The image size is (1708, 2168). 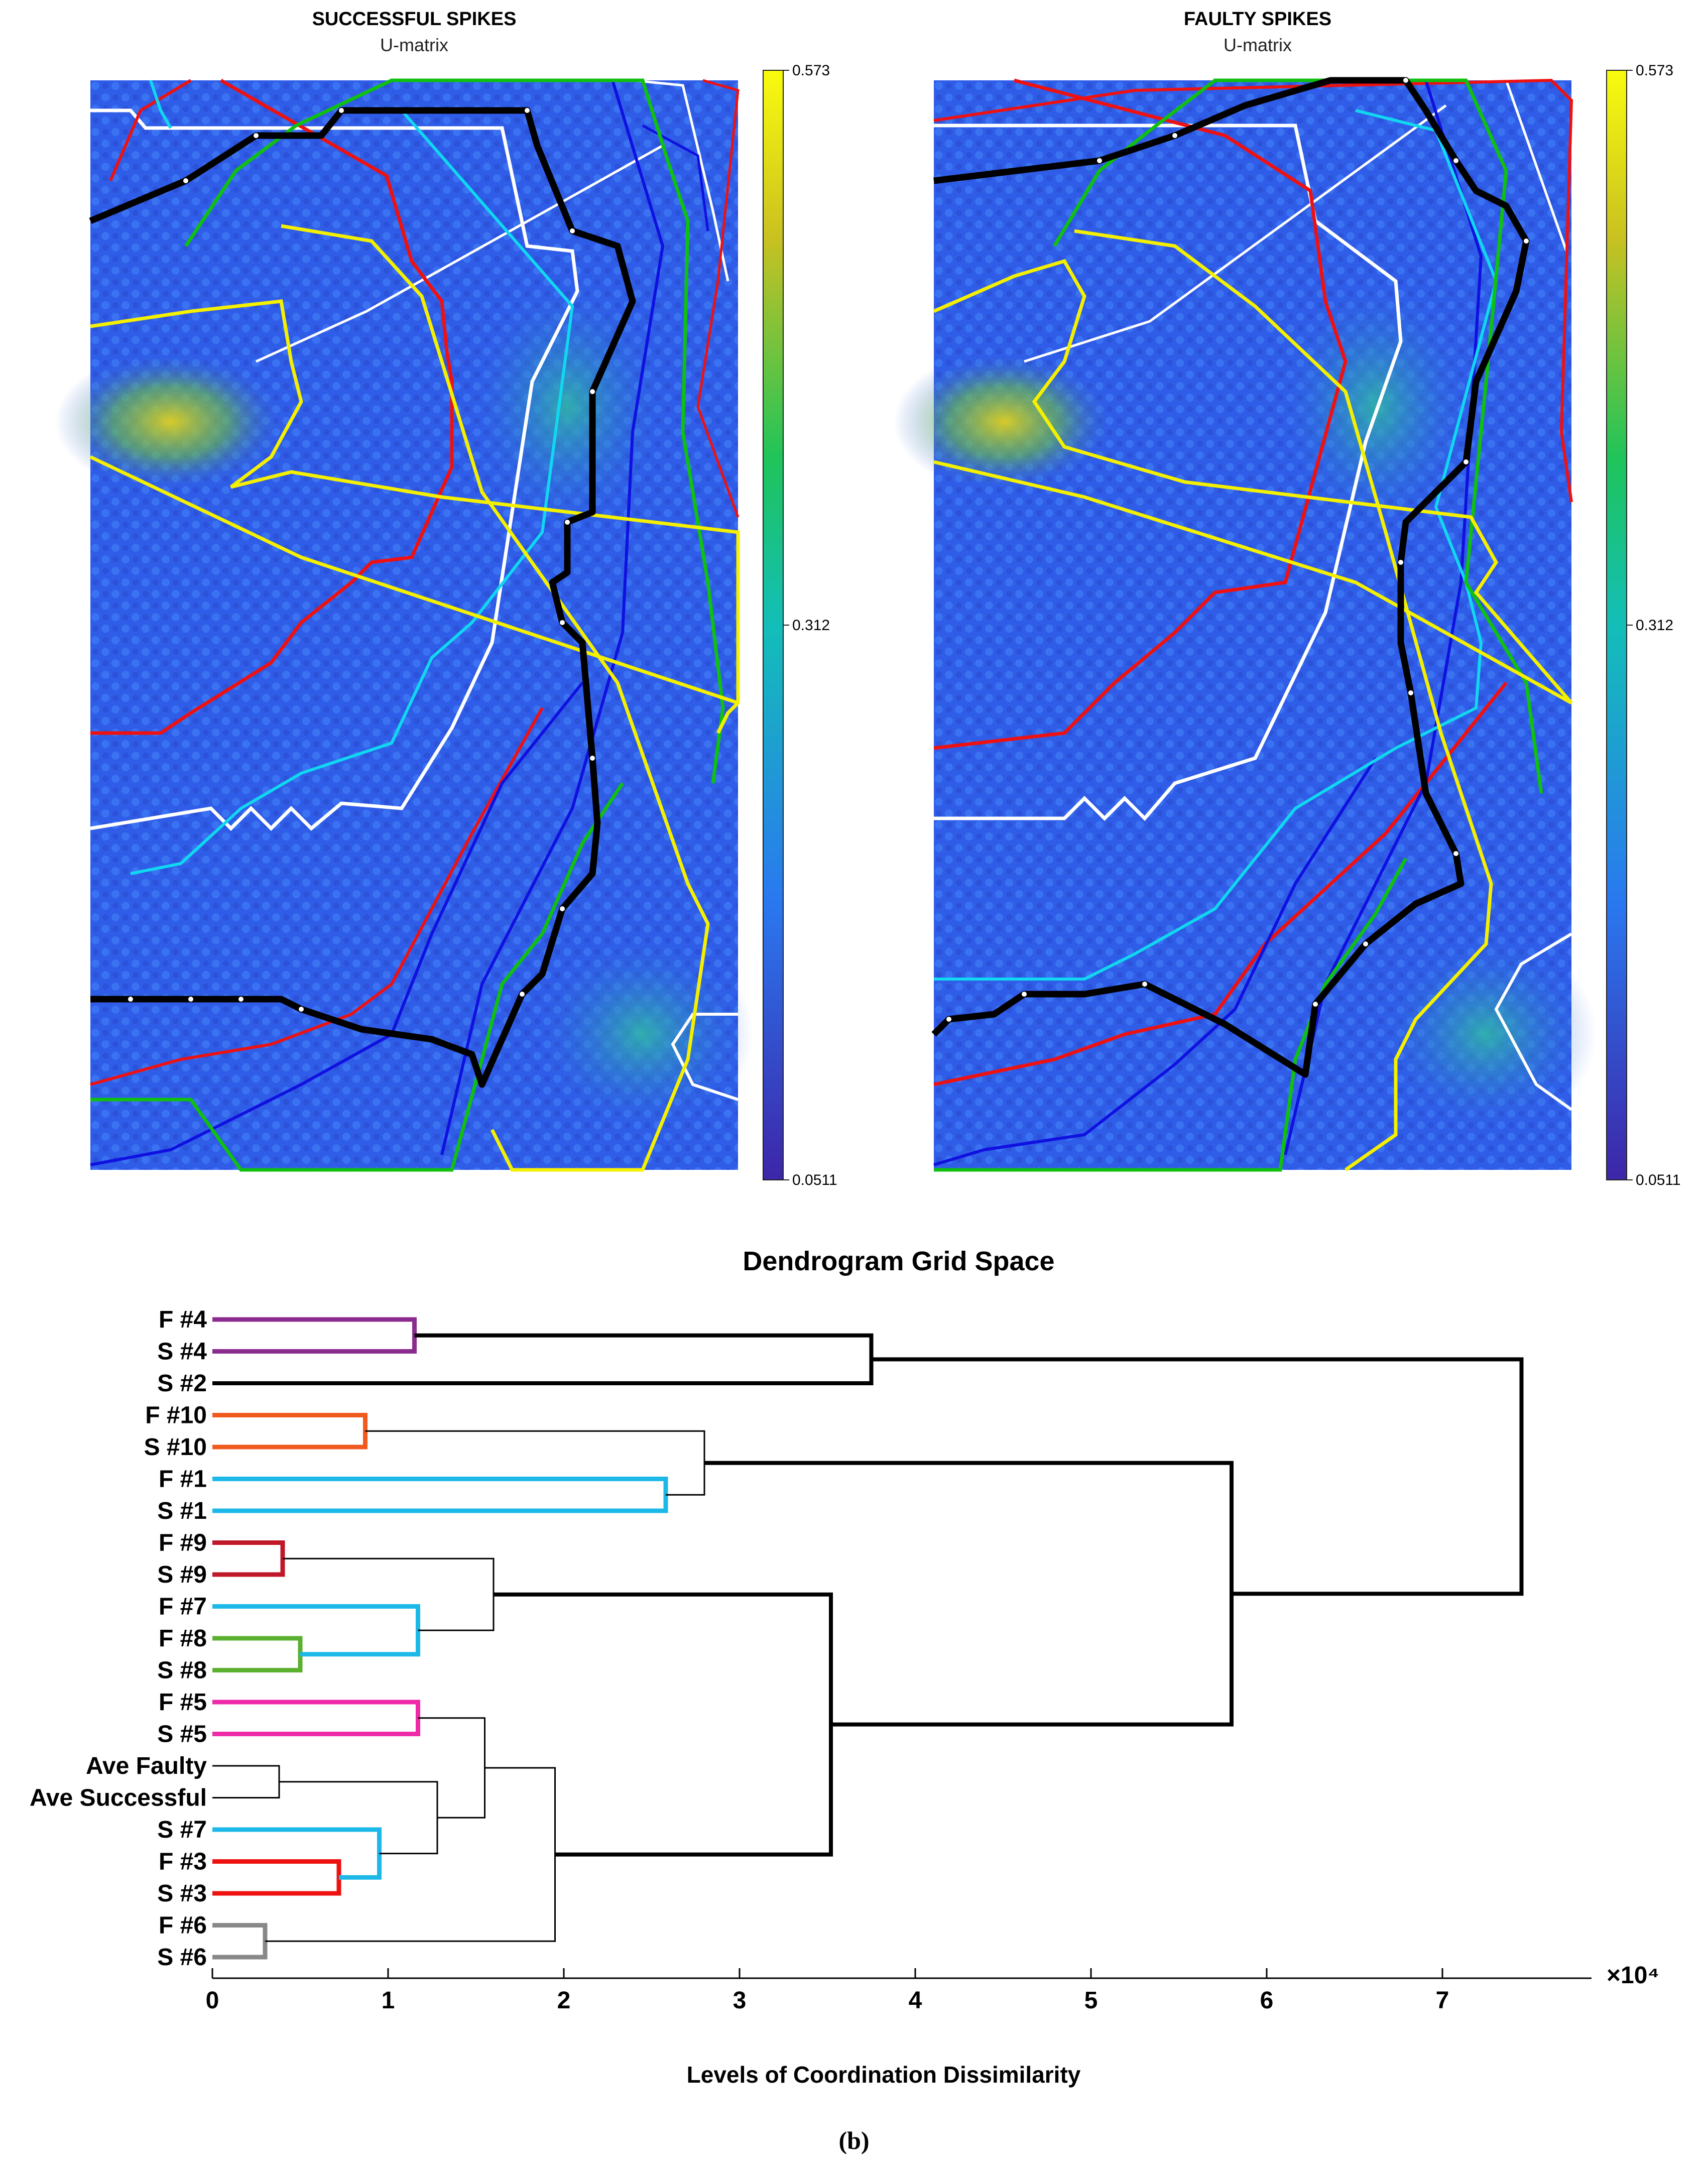 I want to click on leaf-label: F #1, so click(x=183, y=1479).